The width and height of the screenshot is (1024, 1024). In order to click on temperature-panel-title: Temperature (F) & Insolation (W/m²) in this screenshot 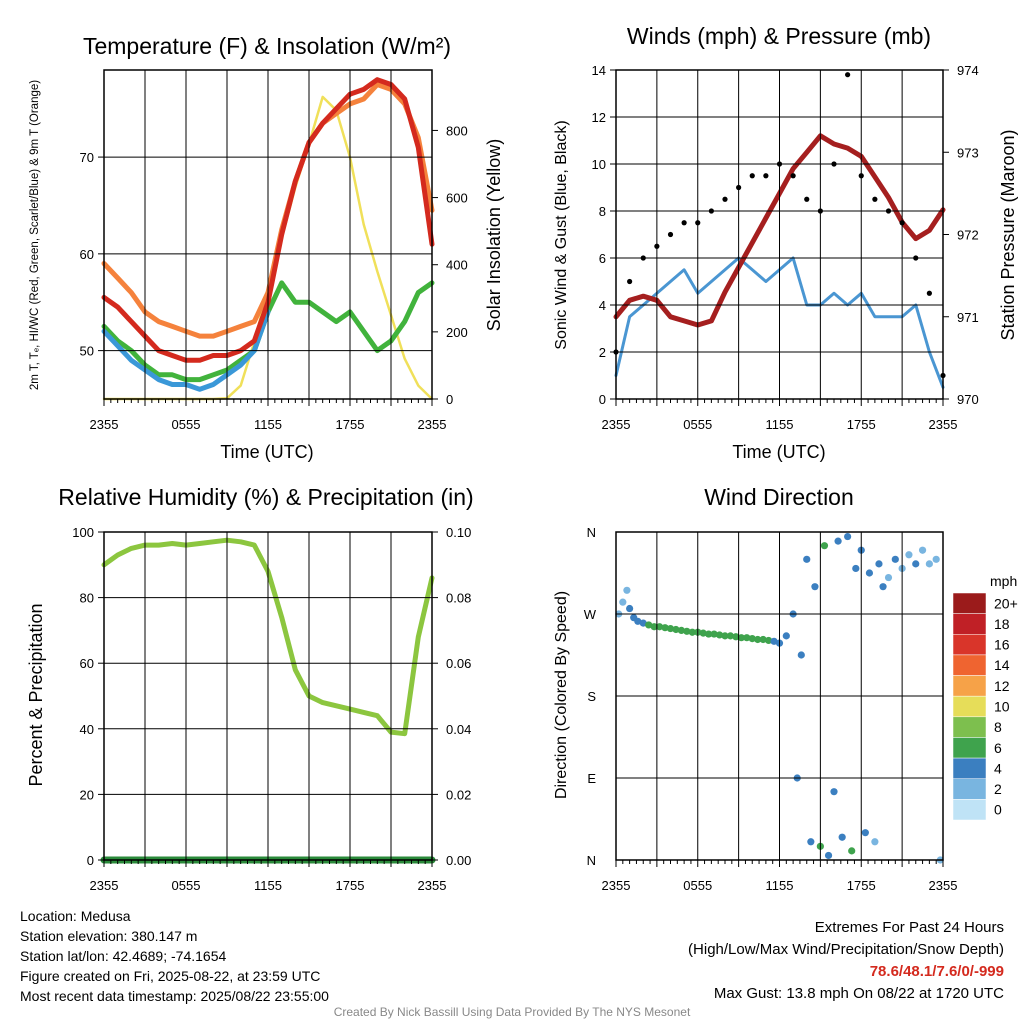, I will do `click(267, 46)`.